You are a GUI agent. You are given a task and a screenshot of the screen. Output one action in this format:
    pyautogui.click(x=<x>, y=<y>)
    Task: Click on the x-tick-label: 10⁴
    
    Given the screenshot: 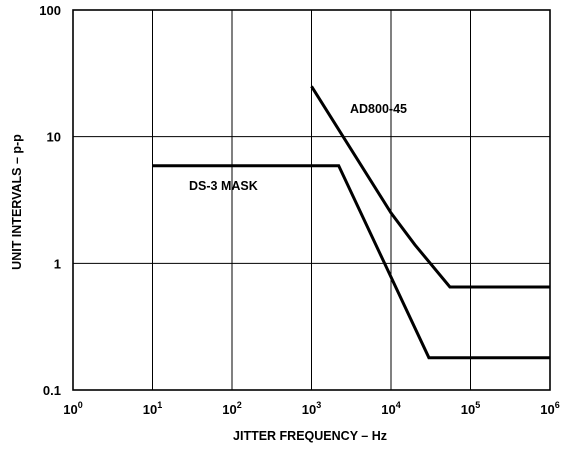 What is the action you would take?
    pyautogui.click(x=390, y=408)
    